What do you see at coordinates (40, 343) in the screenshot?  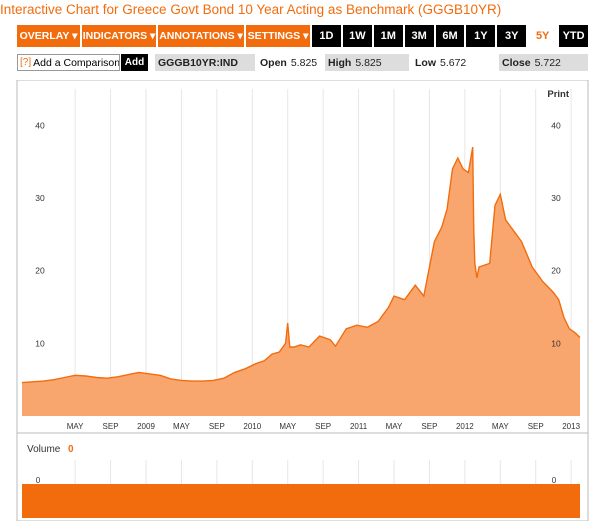 I see `y-tick-label-left: 10` at bounding box center [40, 343].